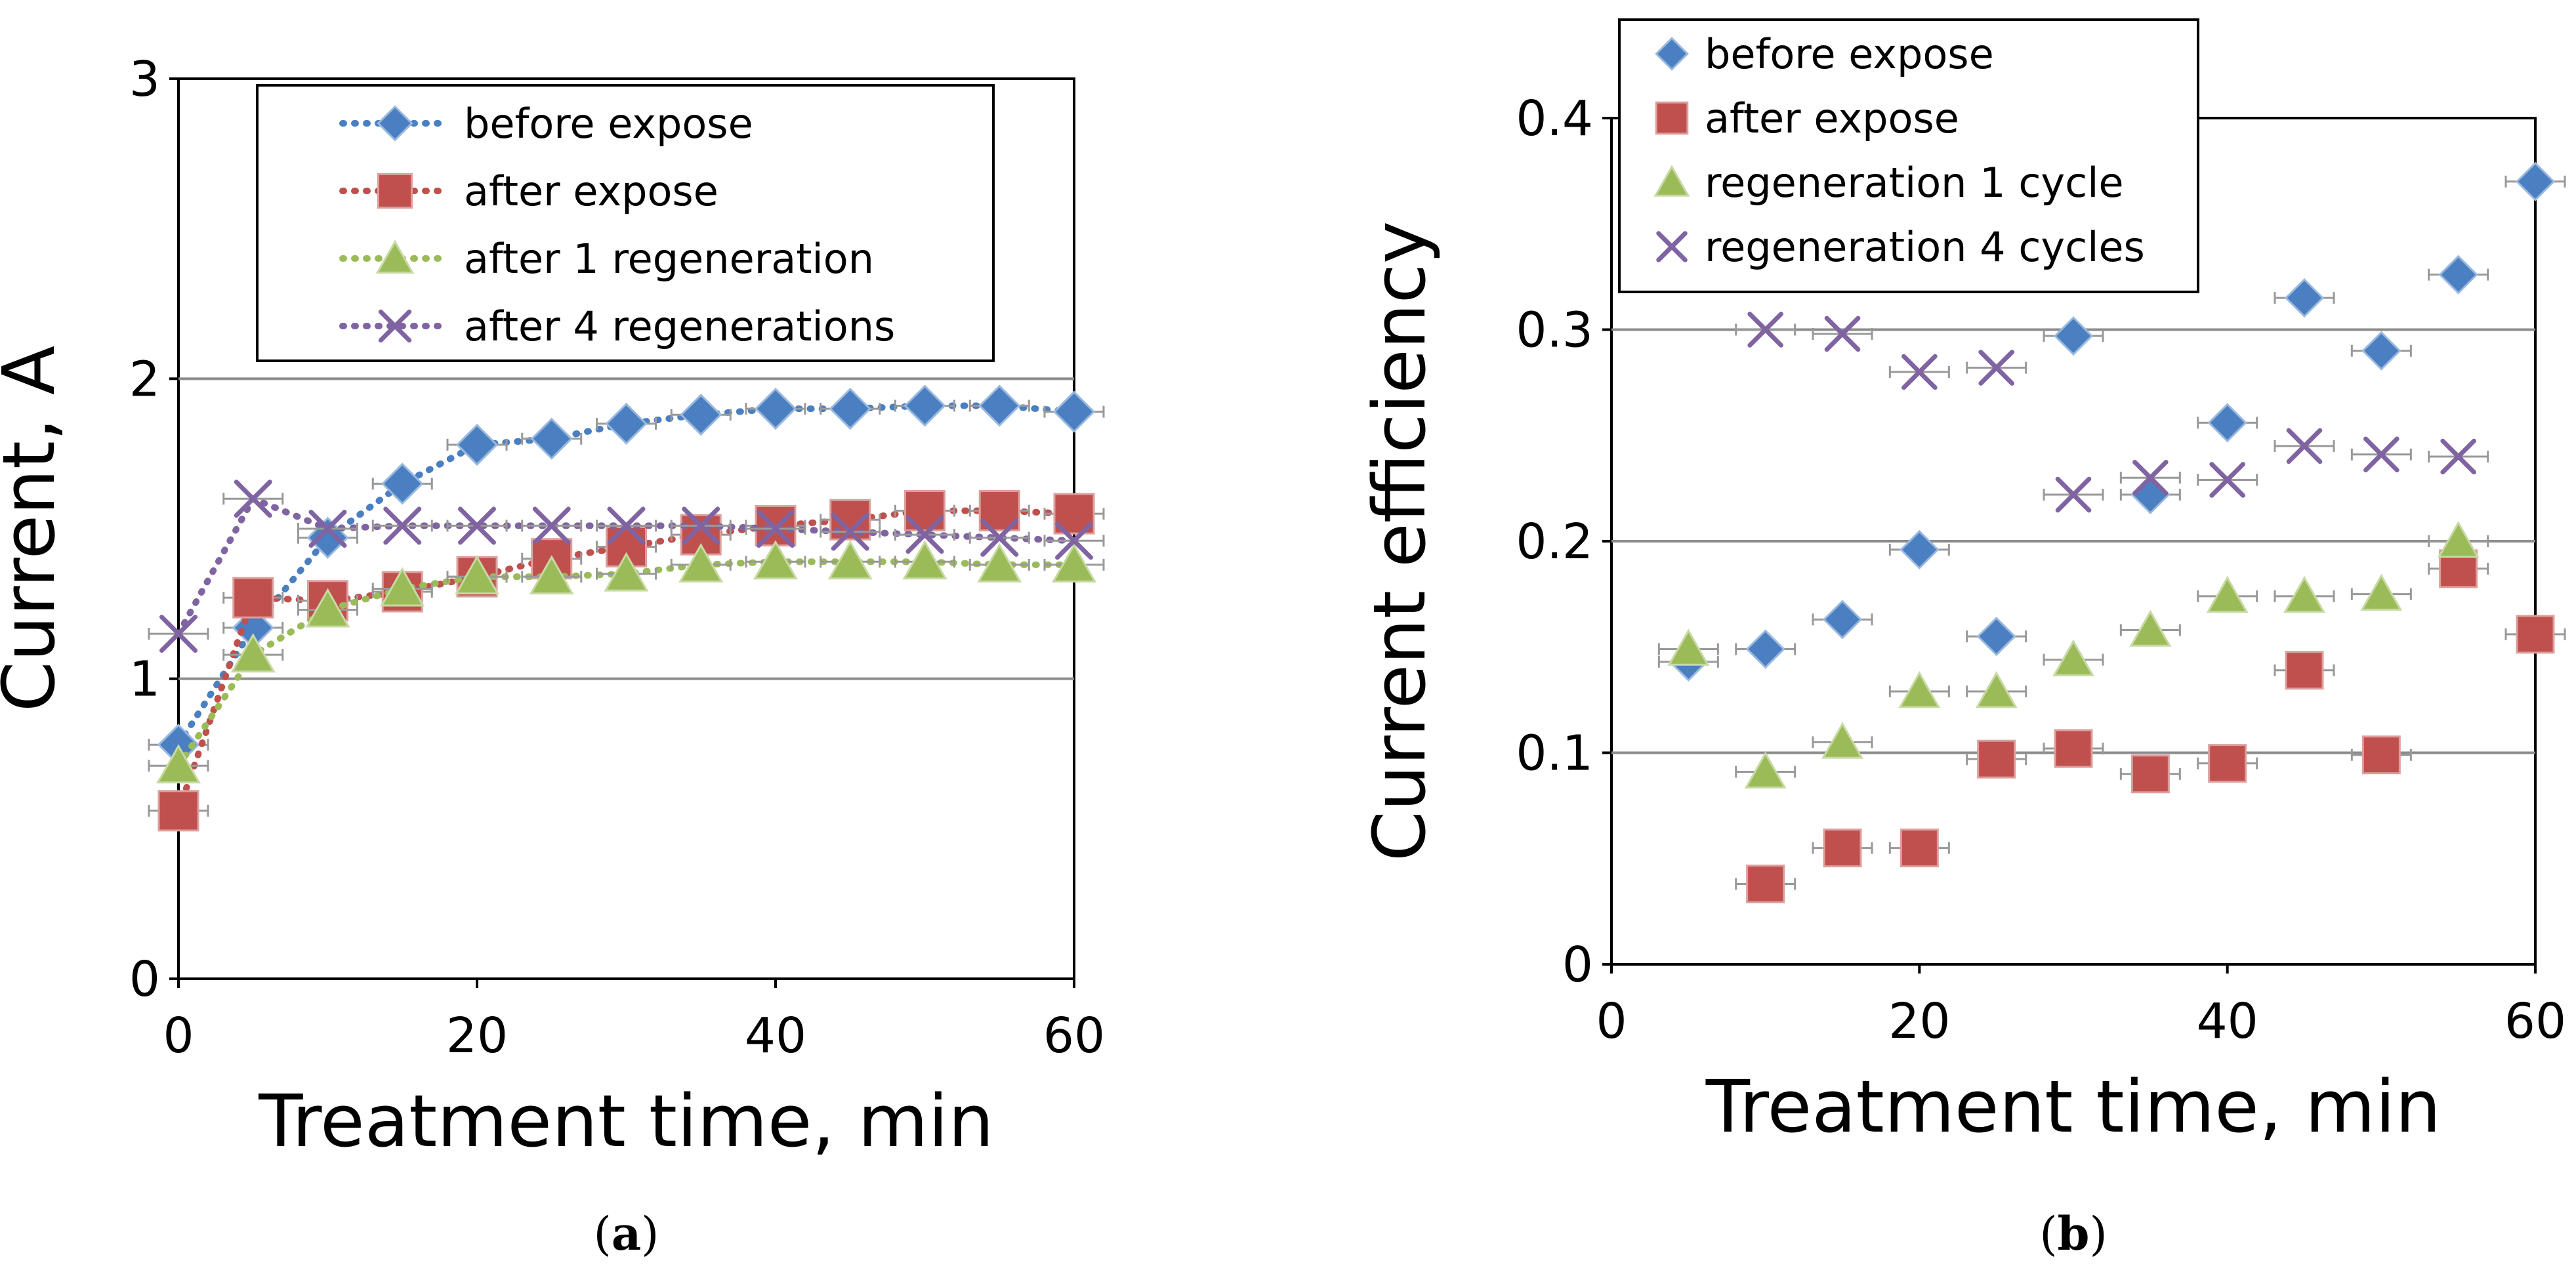 The width and height of the screenshot is (2576, 1272). What do you see at coordinates (35, 529) in the screenshot?
I see `y-axis-title: Current, A` at bounding box center [35, 529].